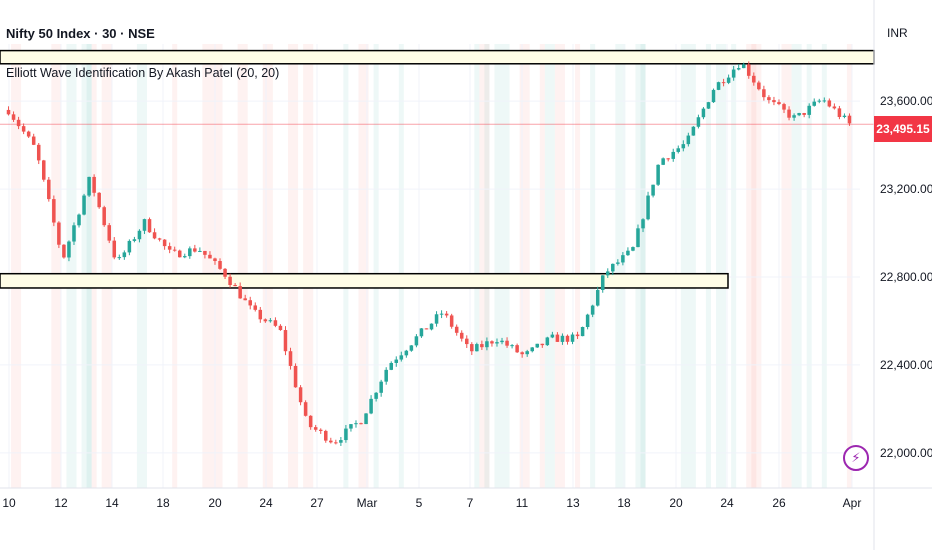  What do you see at coordinates (112, 503) in the screenshot?
I see `x-tick-label: 14` at bounding box center [112, 503].